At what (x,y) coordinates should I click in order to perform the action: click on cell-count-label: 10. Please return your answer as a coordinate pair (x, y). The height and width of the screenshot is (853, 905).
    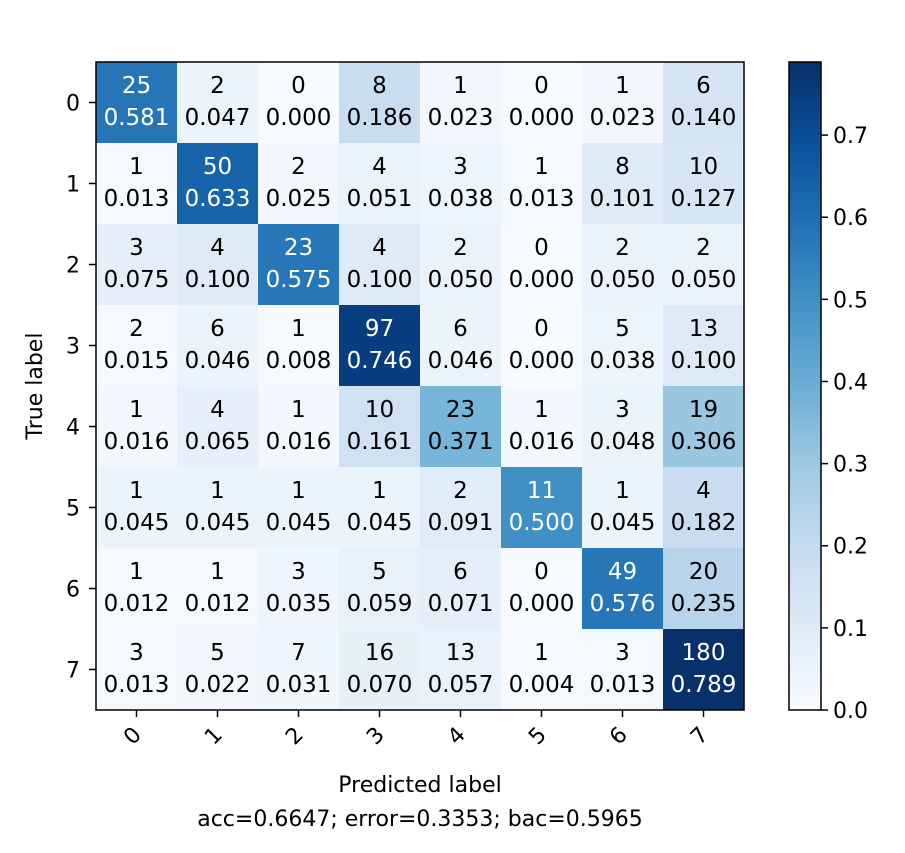
    Looking at the image, I should click on (703, 167).